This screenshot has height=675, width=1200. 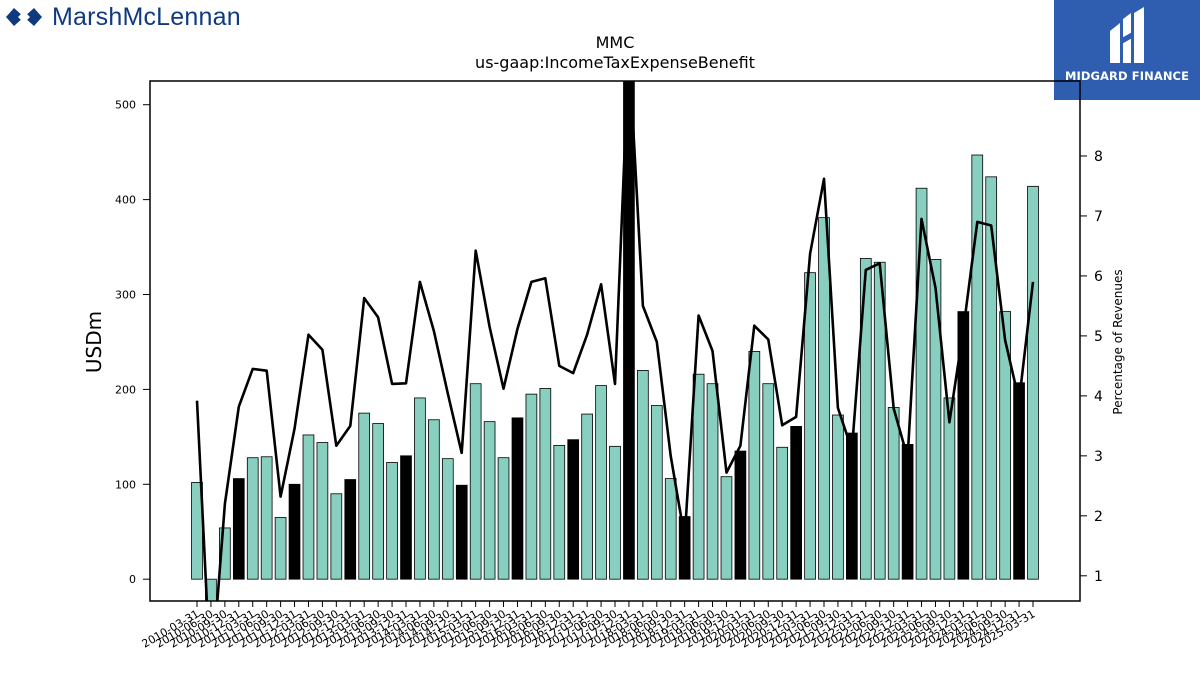 I want to click on brand-logo: MarshMcLennan, so click(x=122, y=17).